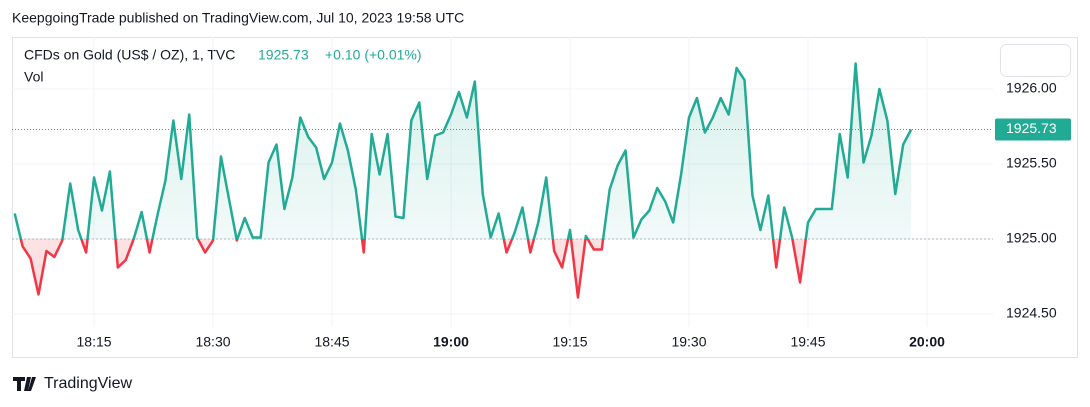 Image resolution: width=1090 pixels, height=407 pixels. Describe the element at coordinates (1035, 60) in the screenshot. I see `pane-button` at that location.